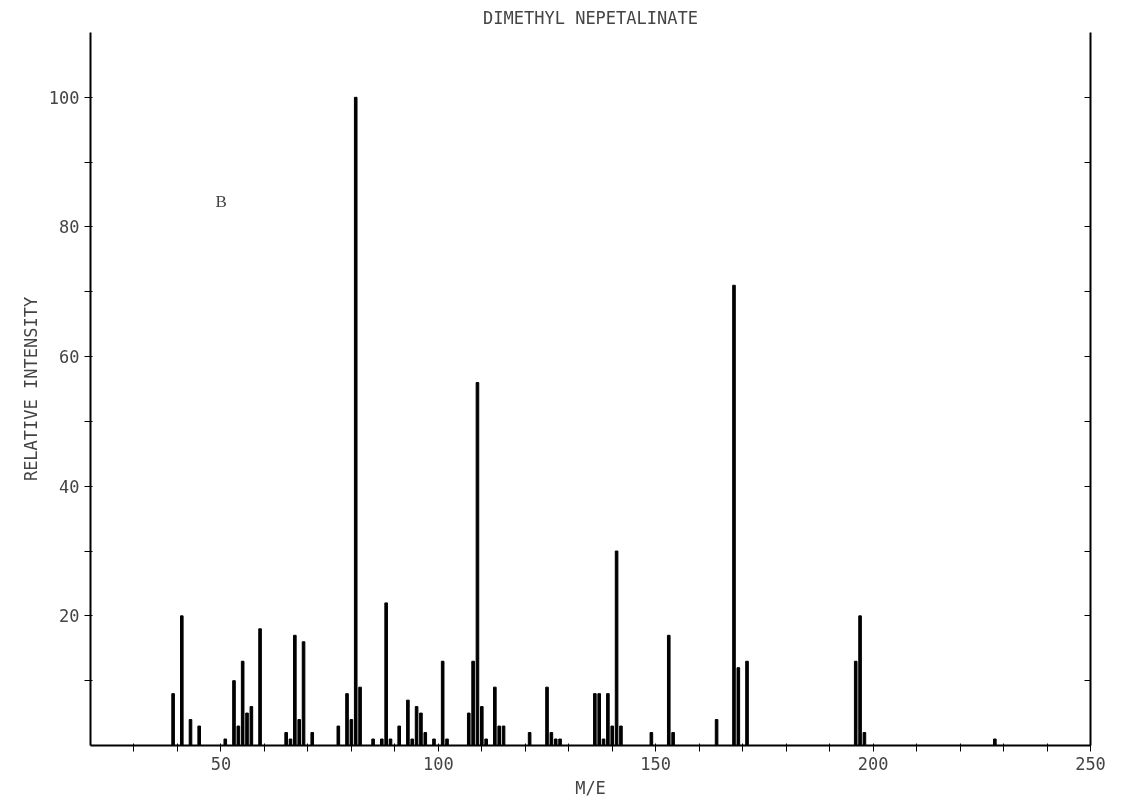 This screenshot has width=1133, height=810. Describe the element at coordinates (30, 389) in the screenshot. I see `y-axis-title: RELATIVE INTENSITY` at that location.